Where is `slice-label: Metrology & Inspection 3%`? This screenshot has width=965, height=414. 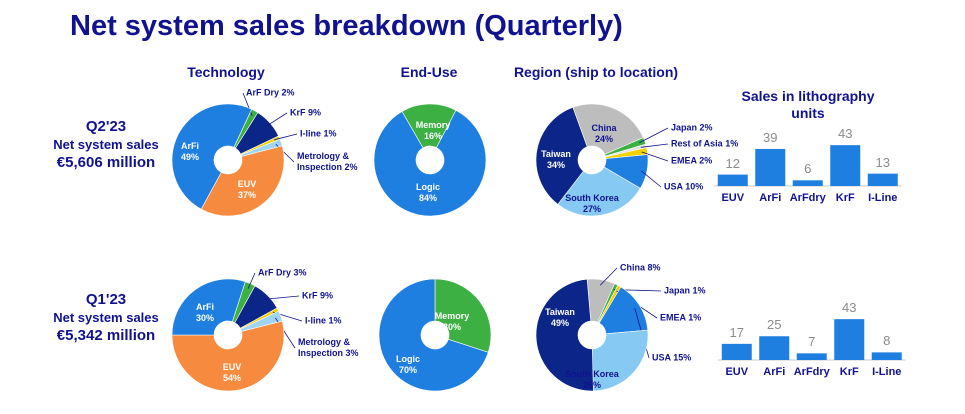
slice-label: Metrology & Inspection 3% is located at coordinates (334, 348).